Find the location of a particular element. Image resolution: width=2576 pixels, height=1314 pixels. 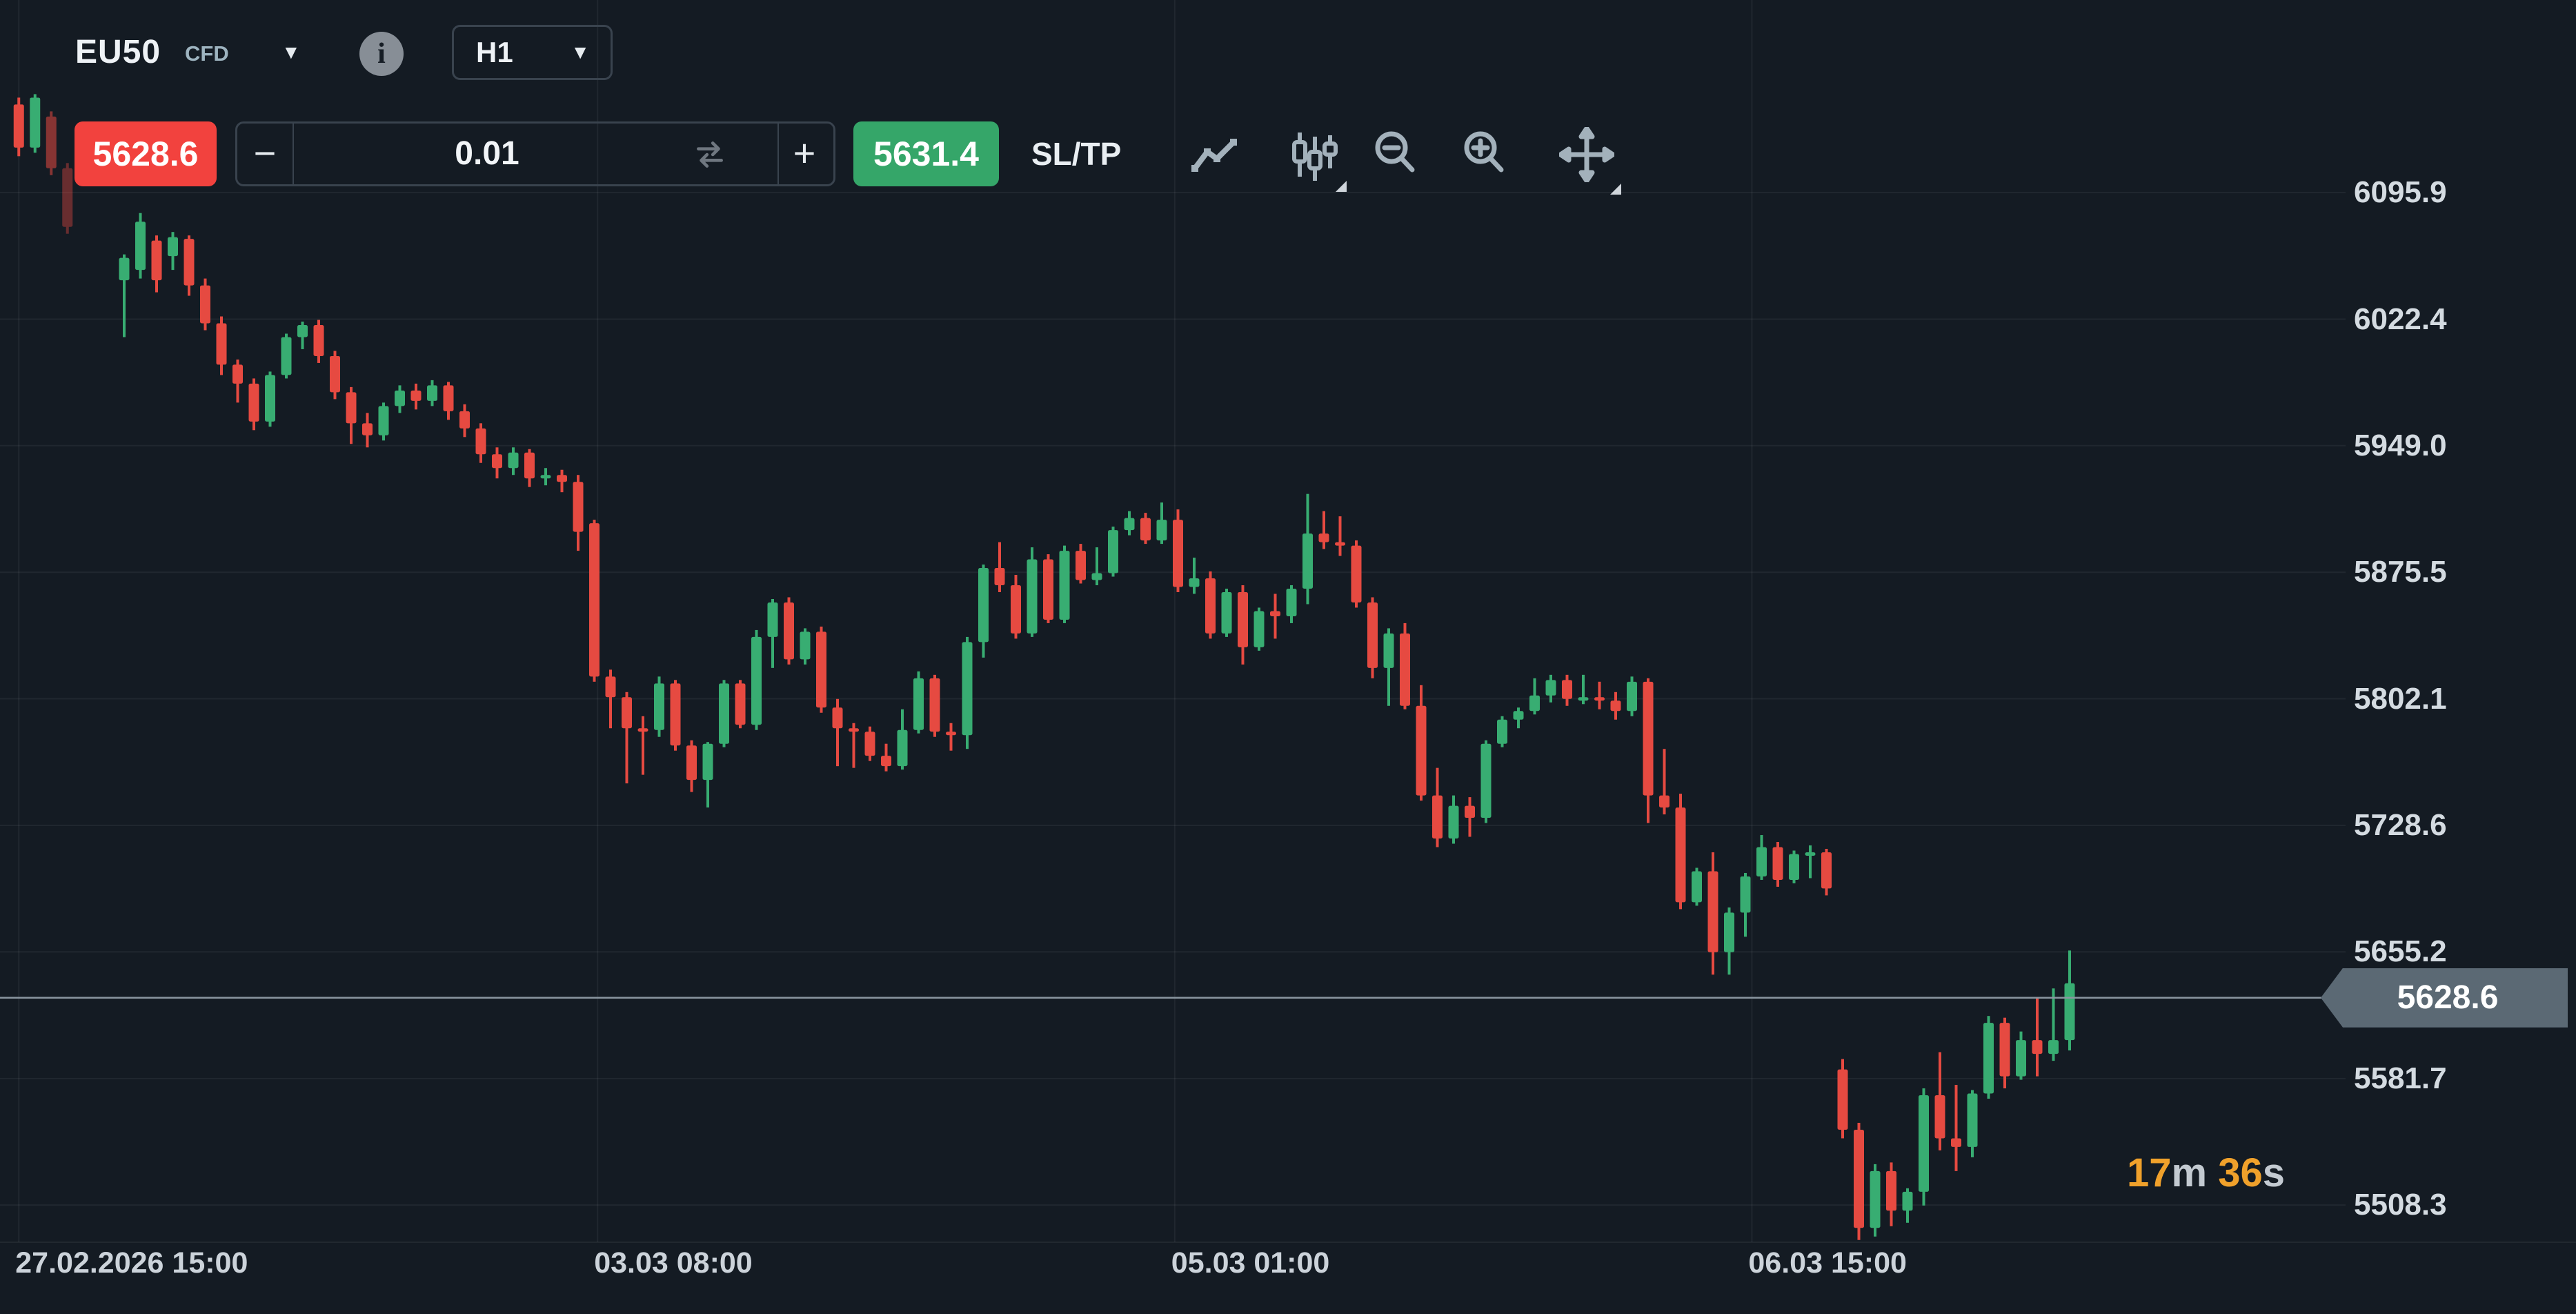

instrument-type-label: CFD is located at coordinates (207, 53).